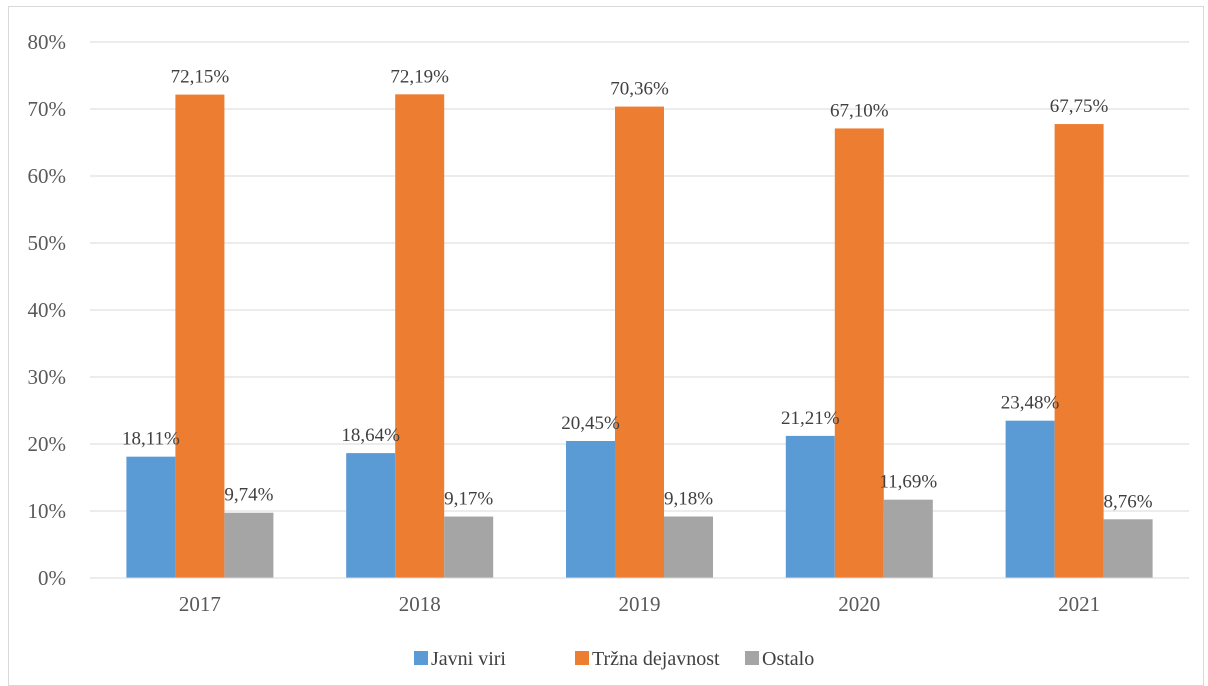 The height and width of the screenshot is (686, 1208). Describe the element at coordinates (200, 77) in the screenshot. I see `data-label: 72,15%` at that location.